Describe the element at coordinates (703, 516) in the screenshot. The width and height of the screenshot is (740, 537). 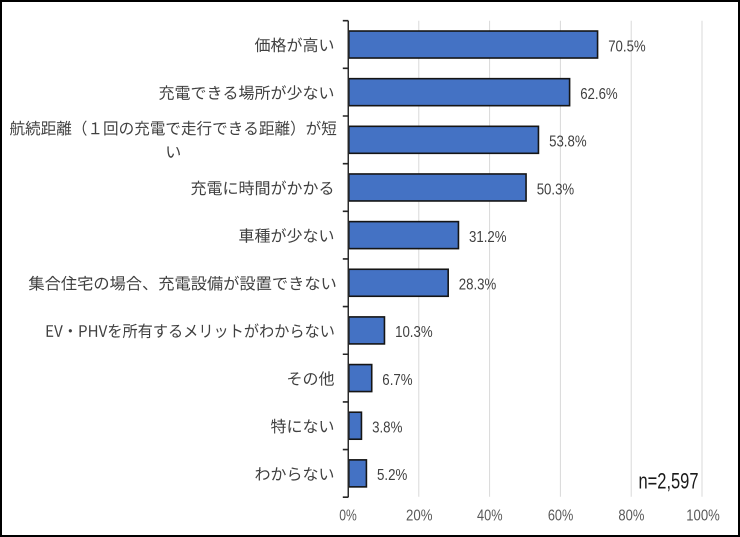
I see `svg-text: 100%` at that location.